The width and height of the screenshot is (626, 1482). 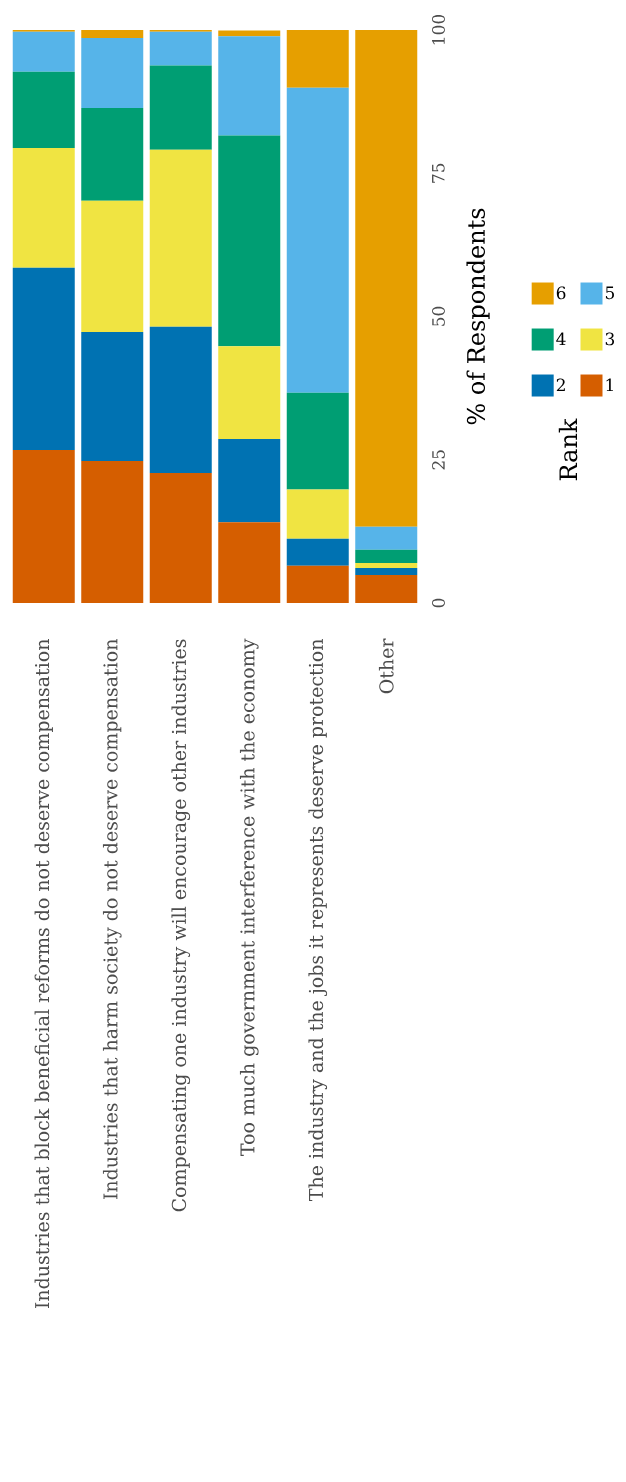 What do you see at coordinates (181, 925) in the screenshot?
I see `x-tick-label: Compensating one industry will encourage other industries` at bounding box center [181, 925].